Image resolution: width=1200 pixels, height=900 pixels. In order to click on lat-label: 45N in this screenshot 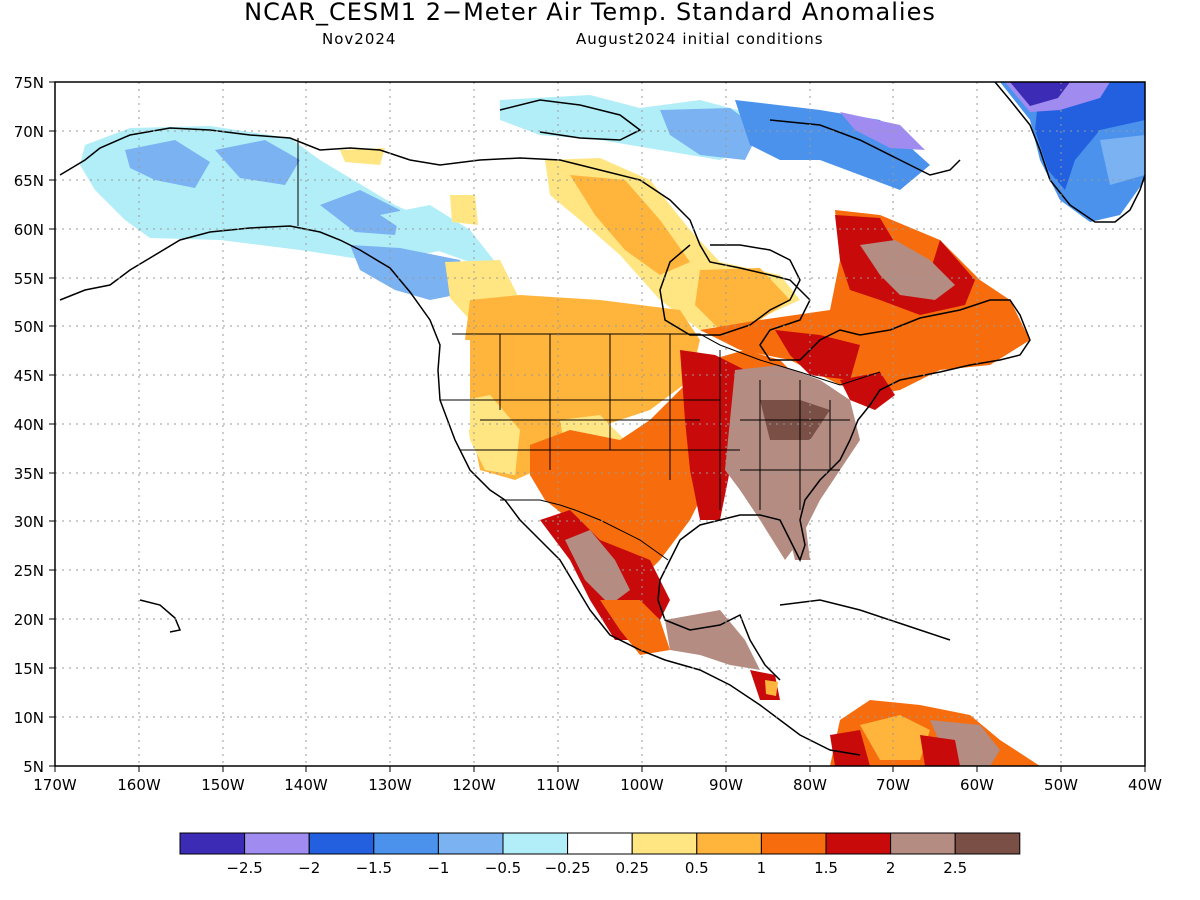, I will do `click(29, 376)`.